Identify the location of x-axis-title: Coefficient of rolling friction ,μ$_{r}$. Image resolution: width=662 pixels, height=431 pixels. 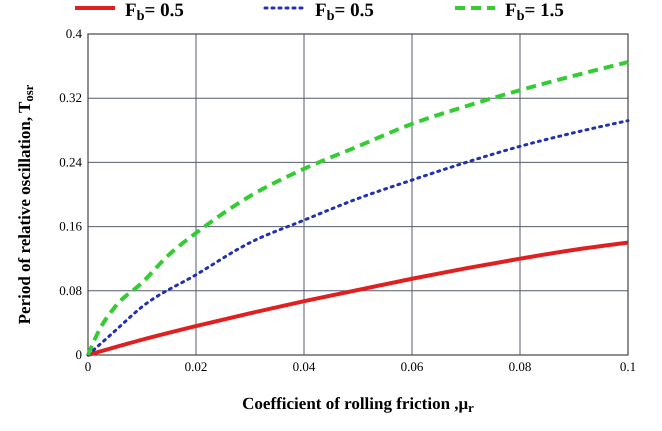
(358, 405).